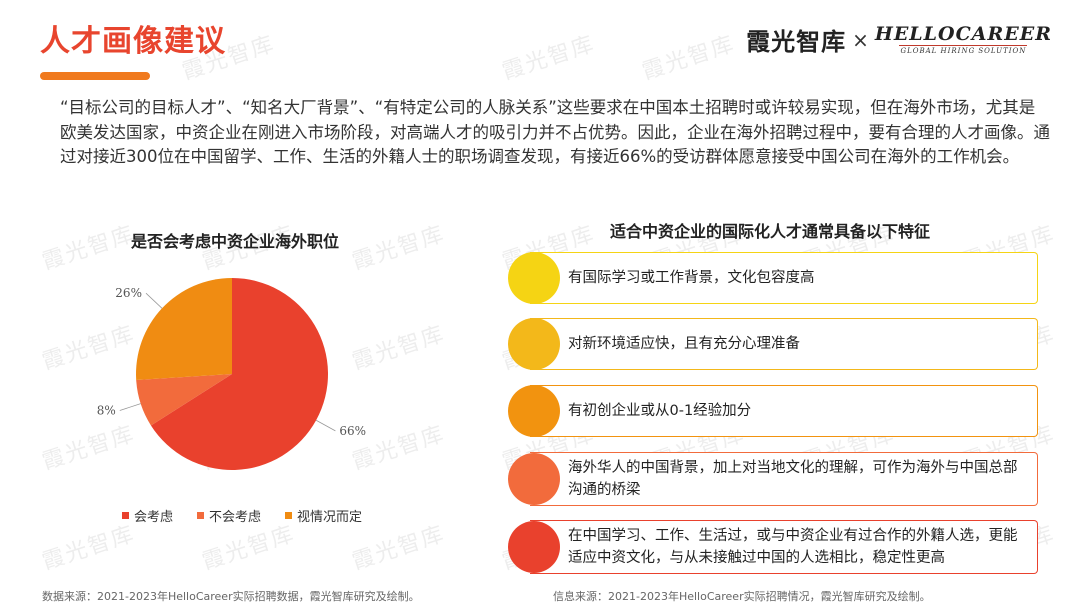 The image size is (1080, 608). I want to click on feature-text: 有初创企业或从0-1经验加分, so click(660, 411).